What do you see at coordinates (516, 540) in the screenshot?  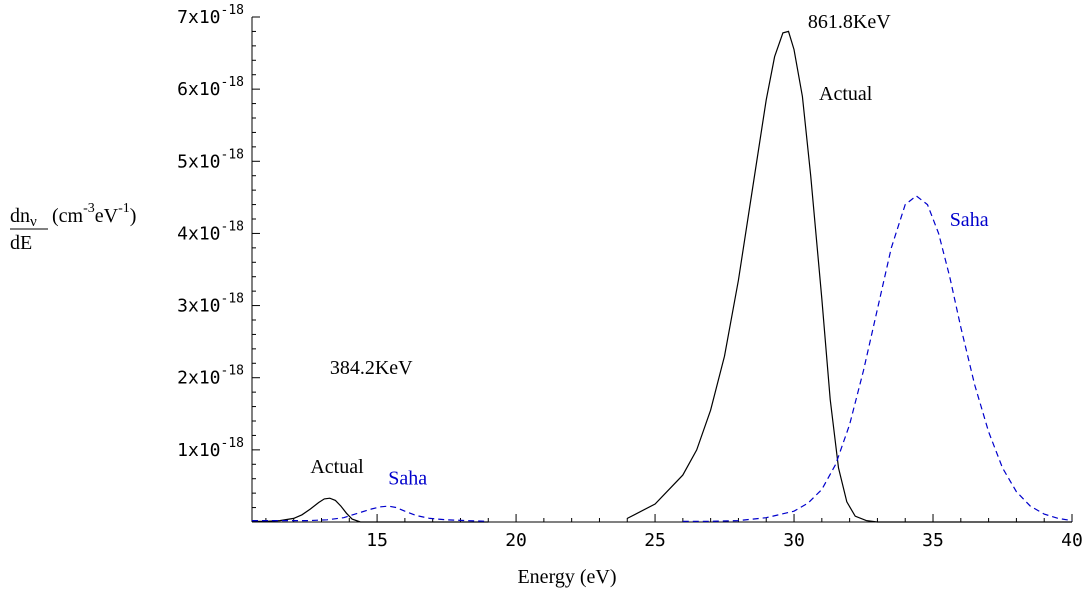 I see `x-tick-label: 20` at bounding box center [516, 540].